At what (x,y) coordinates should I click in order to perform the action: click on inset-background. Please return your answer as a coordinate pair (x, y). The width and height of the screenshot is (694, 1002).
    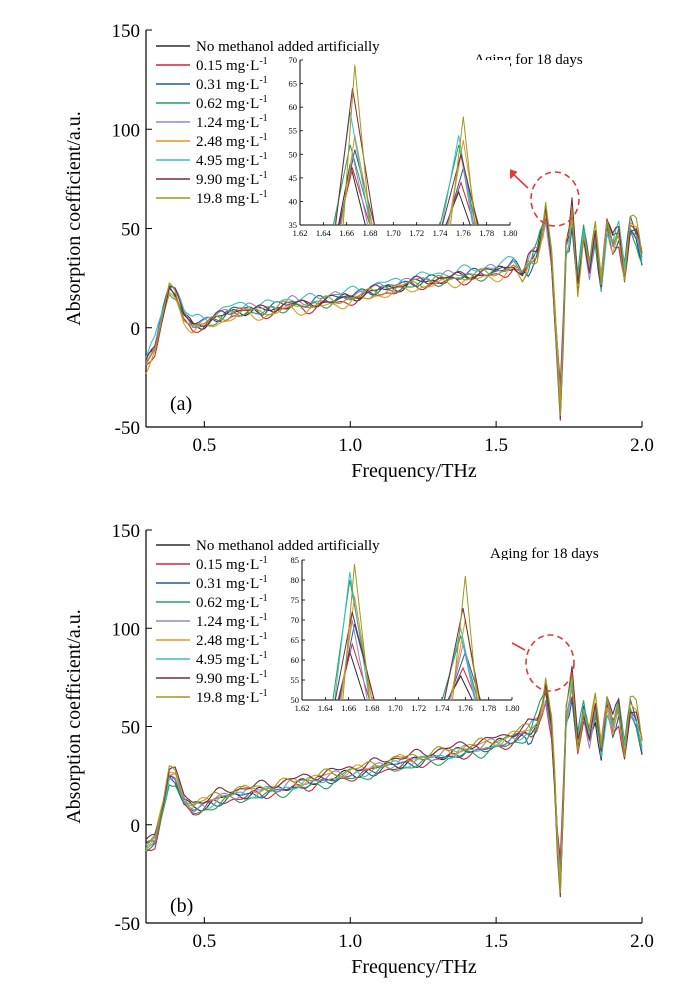
    Looking at the image, I should click on (407, 630).